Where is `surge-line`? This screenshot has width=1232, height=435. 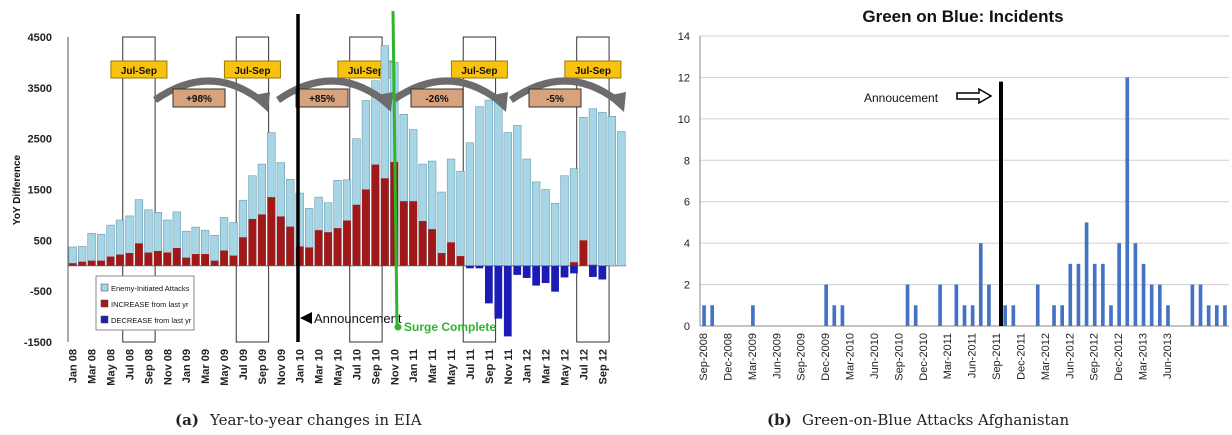 surge-line is located at coordinates (395, 168).